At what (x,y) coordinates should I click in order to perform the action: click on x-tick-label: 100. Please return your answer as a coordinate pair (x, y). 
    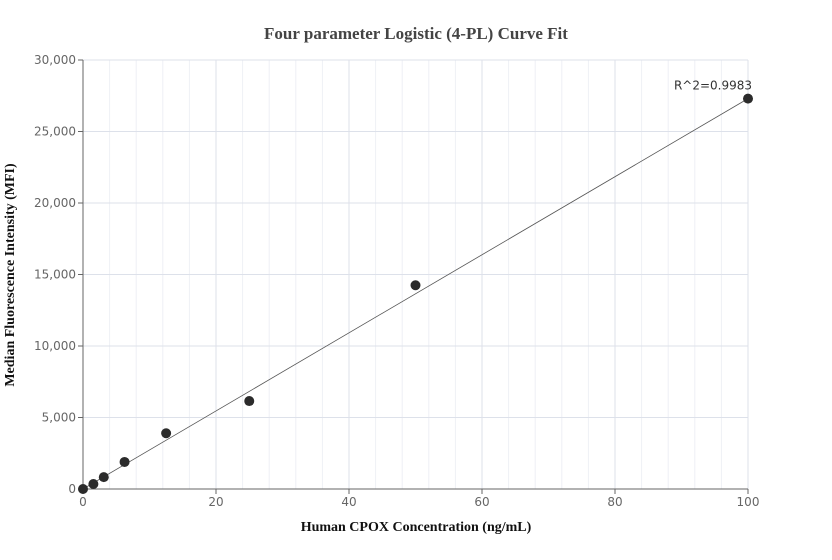
    Looking at the image, I should click on (748, 502).